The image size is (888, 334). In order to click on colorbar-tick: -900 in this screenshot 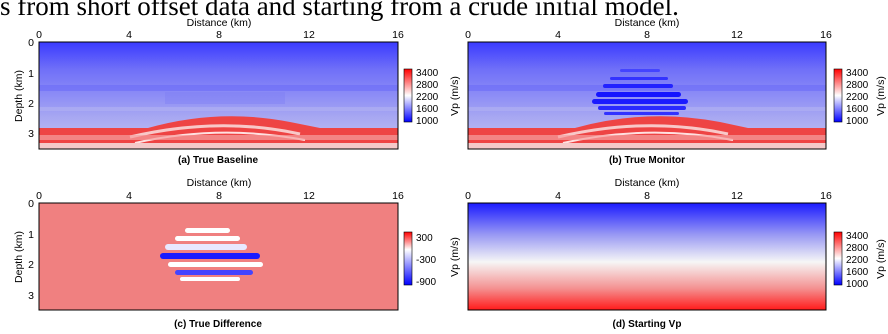, I will do `click(426, 282)`.